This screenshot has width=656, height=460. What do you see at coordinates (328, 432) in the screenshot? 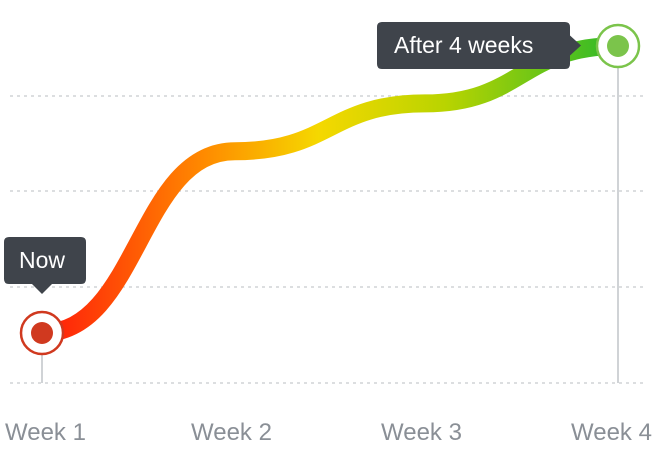
I see `x-axis-ticks: Week 1 Week 2 Week 3 Week 4` at bounding box center [328, 432].